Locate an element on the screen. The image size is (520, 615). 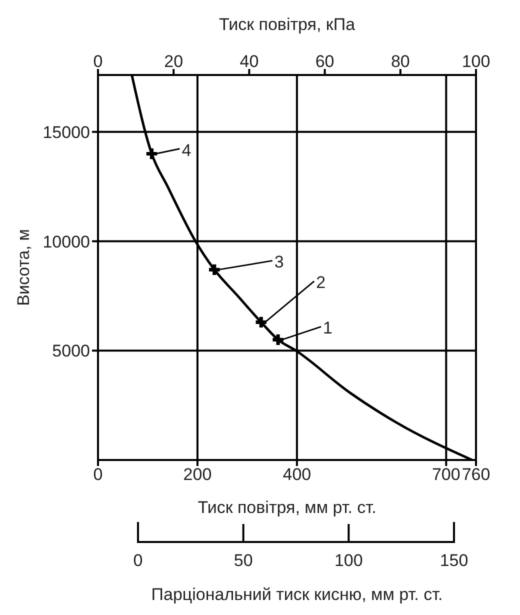
x2-tick-label: 20 is located at coordinates (174, 61).